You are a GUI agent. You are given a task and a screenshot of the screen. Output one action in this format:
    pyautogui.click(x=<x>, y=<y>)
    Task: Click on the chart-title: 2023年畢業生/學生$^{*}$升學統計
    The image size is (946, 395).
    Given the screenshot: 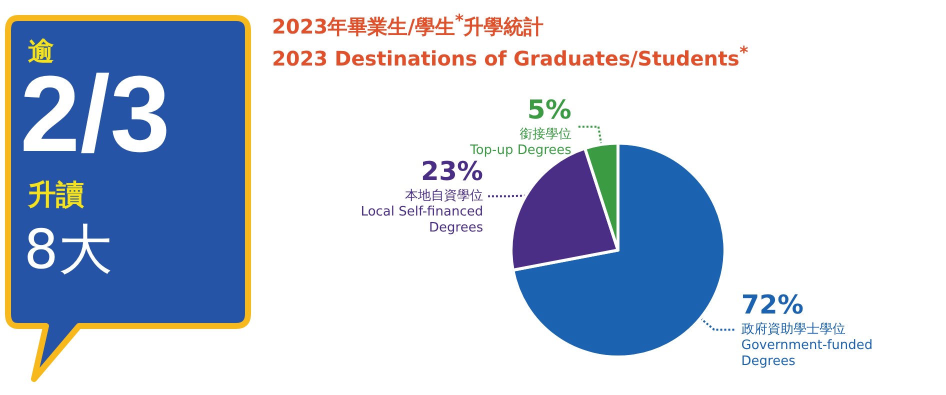 What is the action you would take?
    pyautogui.click(x=408, y=25)
    